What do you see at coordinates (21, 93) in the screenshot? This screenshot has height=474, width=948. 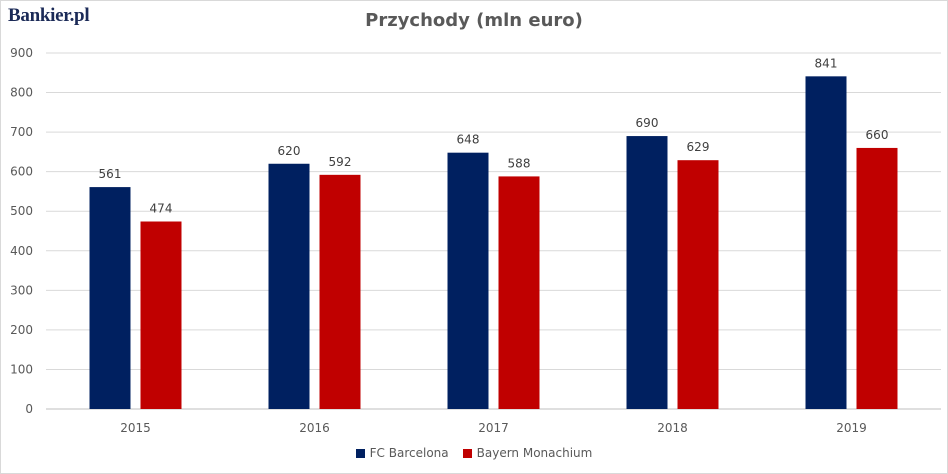 I see `y-tick-label-800: 800` at bounding box center [21, 93].